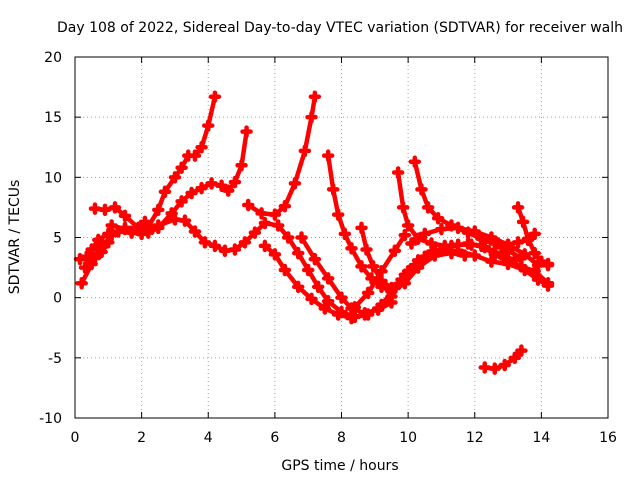 This screenshot has height=480, width=640. Describe the element at coordinates (339, 466) in the screenshot. I see `x-axis-label: GPS time / hours` at that location.